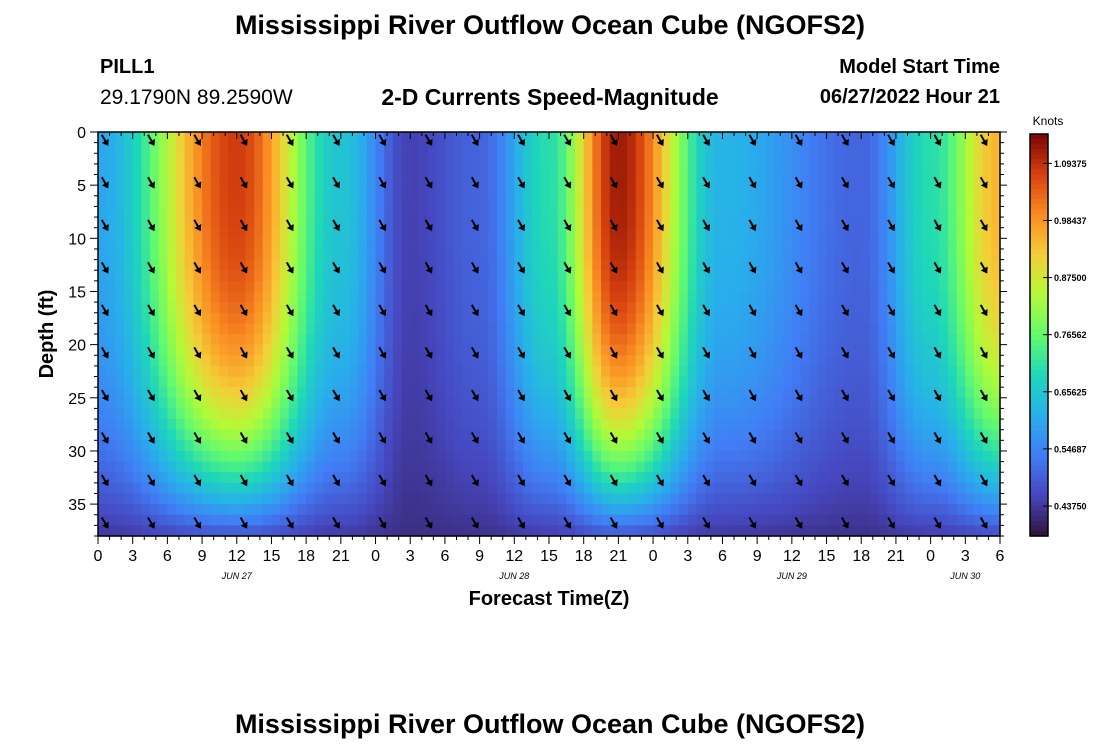  Describe the element at coordinates (47, 334) in the screenshot. I see `y-axis-label: Depth (ft)` at that location.